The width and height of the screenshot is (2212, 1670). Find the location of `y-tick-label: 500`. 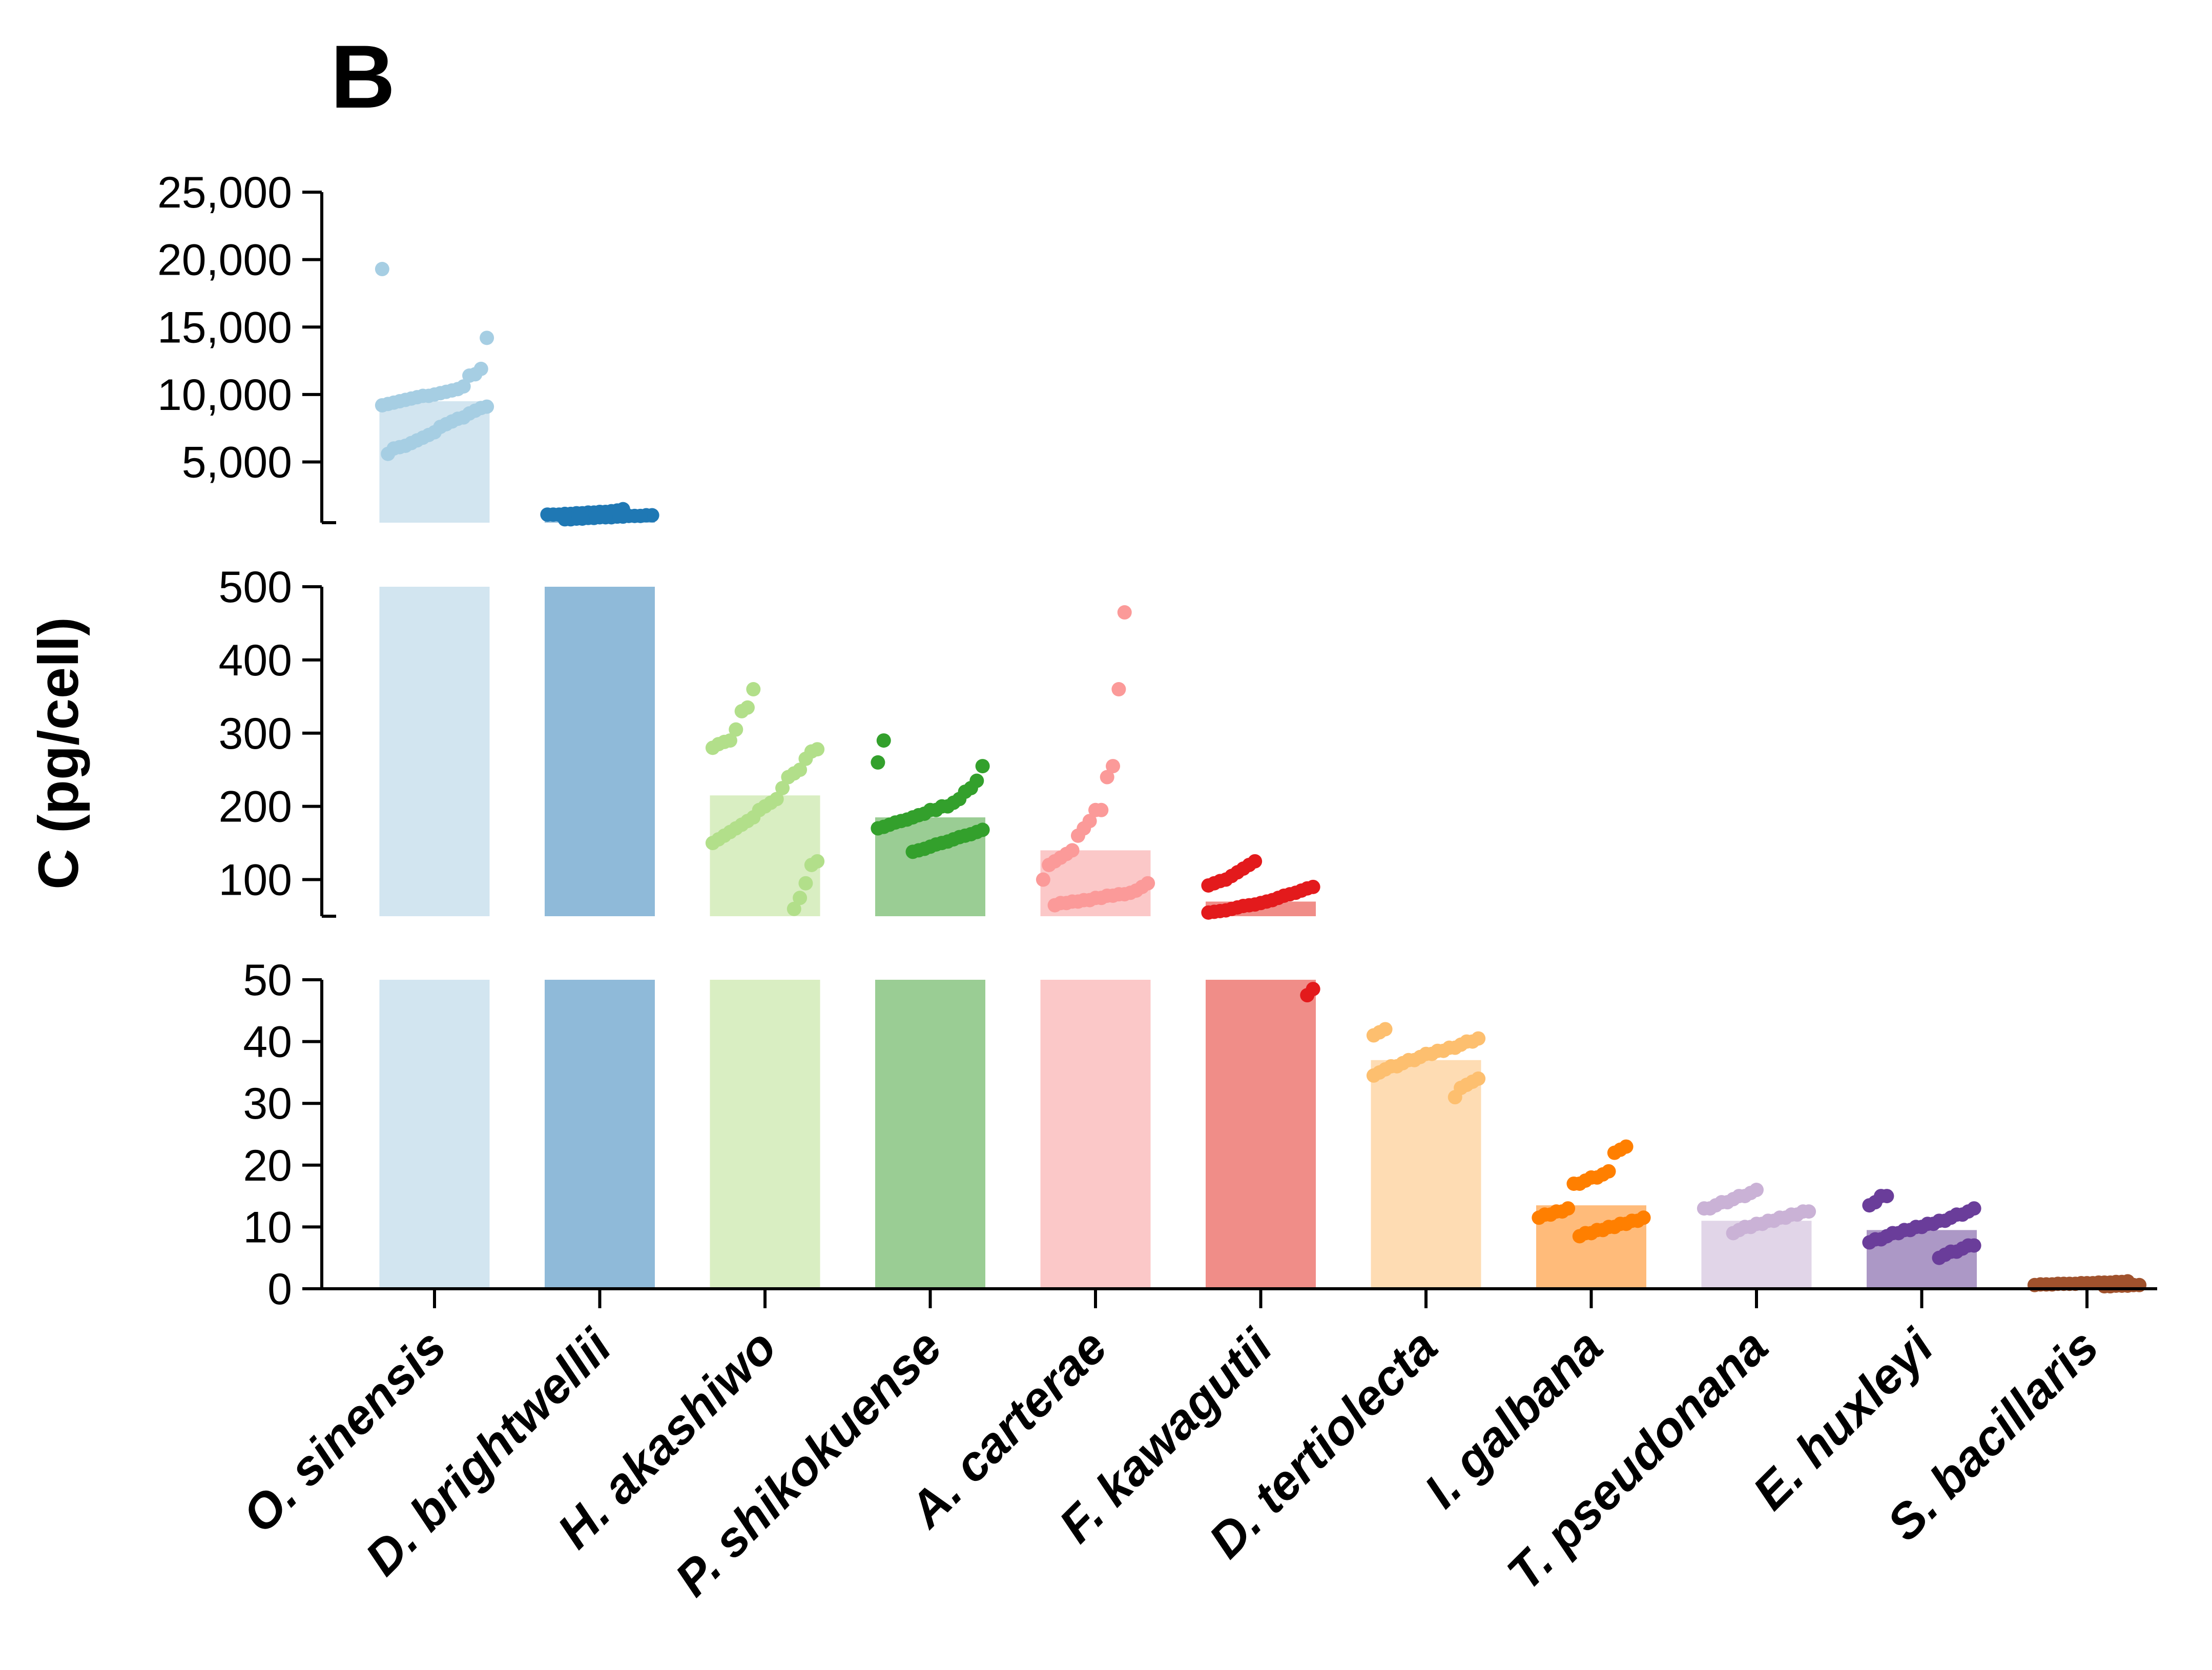

y-tick-label: 500 is located at coordinates (256, 587).